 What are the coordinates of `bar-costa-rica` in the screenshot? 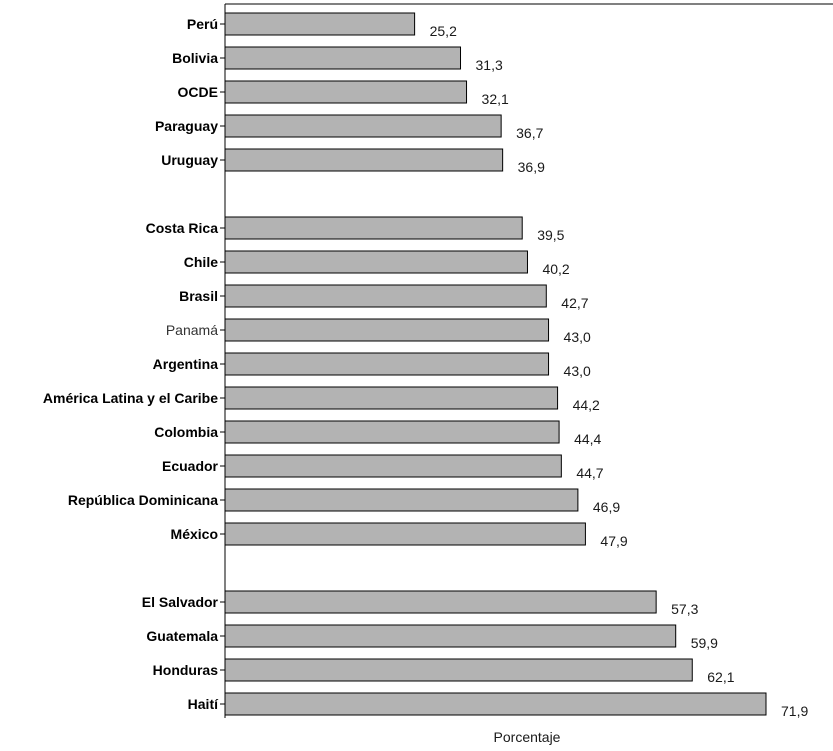 It's located at (373, 228).